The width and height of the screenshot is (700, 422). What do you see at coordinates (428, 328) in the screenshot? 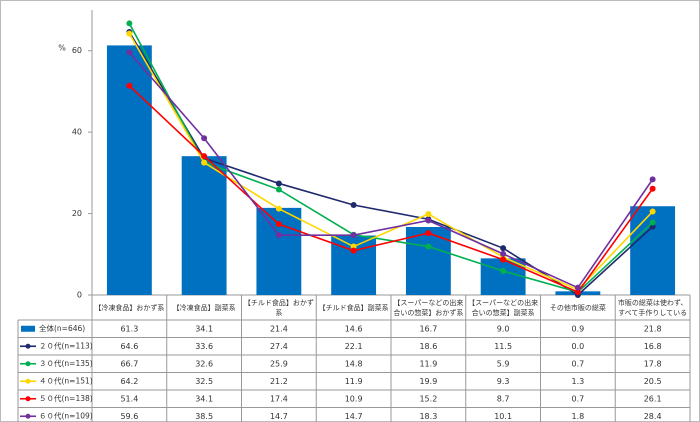
I see `table-value: 16.7` at bounding box center [428, 328].